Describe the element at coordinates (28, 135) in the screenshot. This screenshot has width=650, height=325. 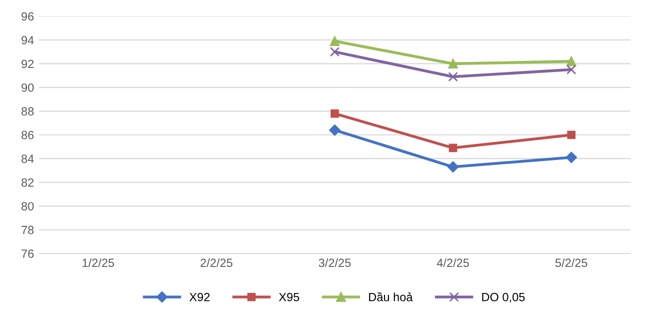
I see `y-tick-label: 86` at that location.